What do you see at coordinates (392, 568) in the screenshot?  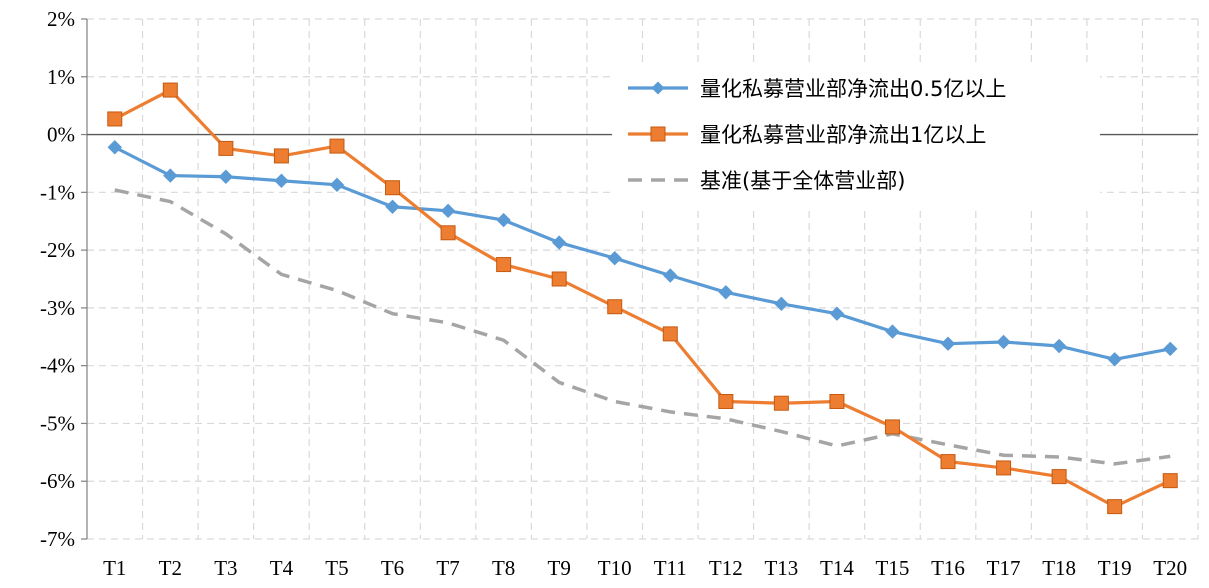 I see `x-tick-label: T6` at bounding box center [392, 568].